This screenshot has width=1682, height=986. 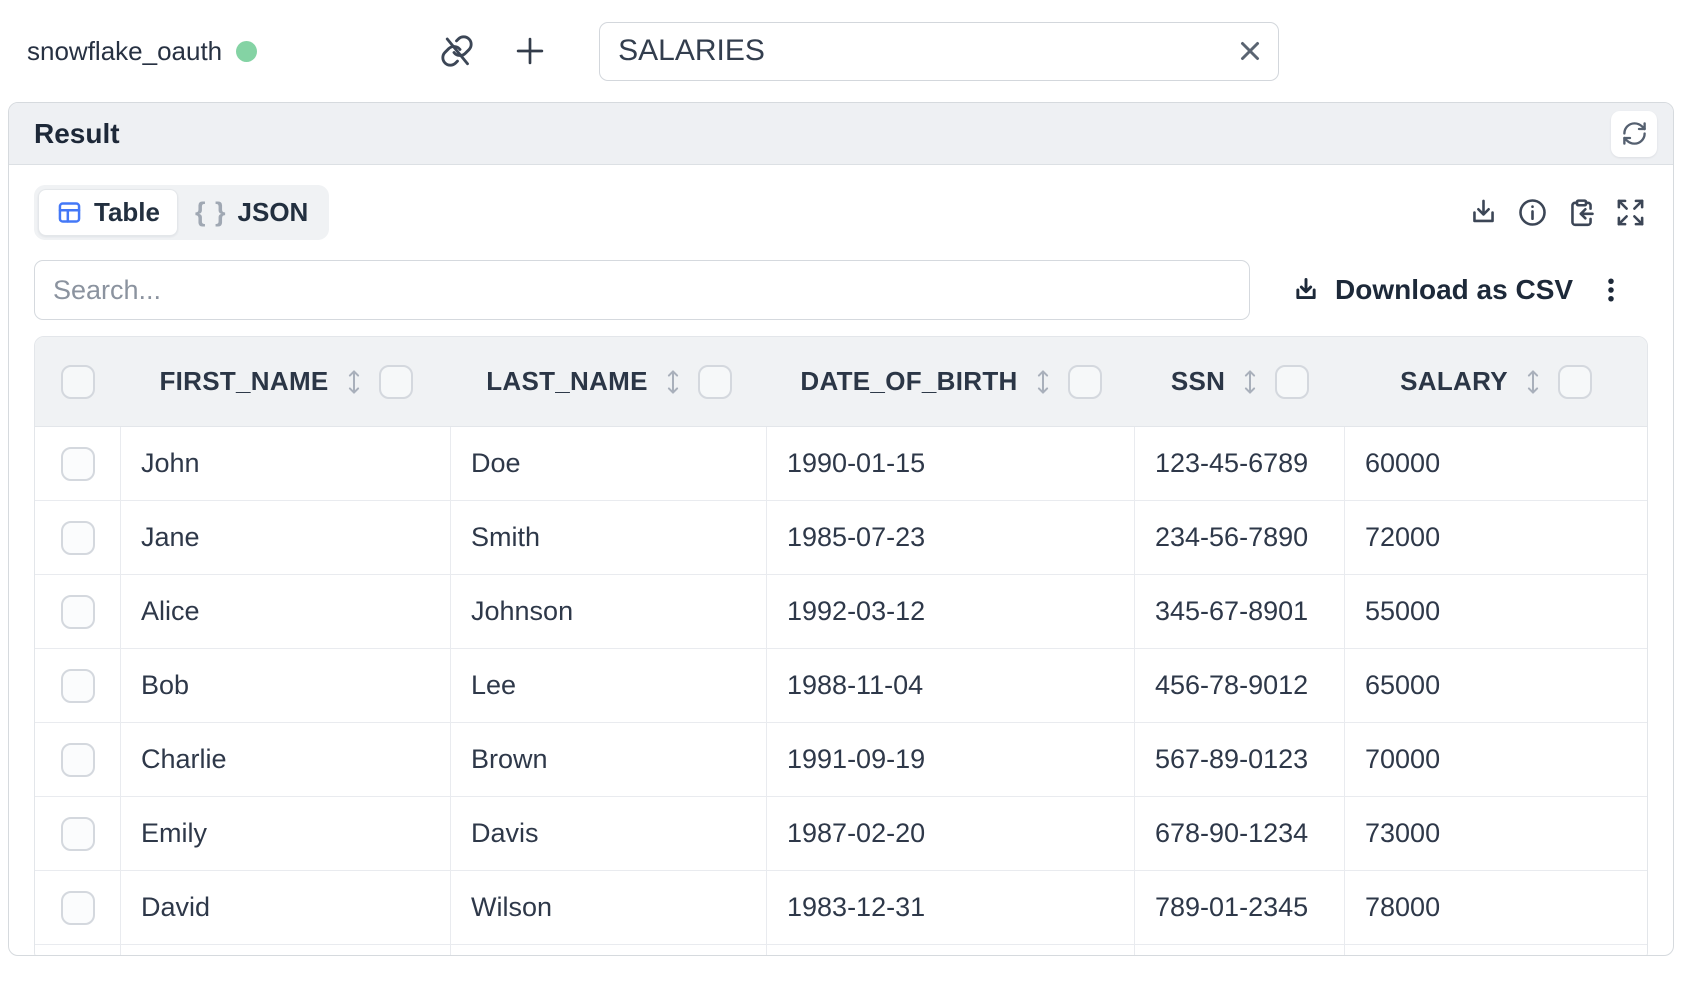 I want to click on add-tab-button, so click(x=530, y=51).